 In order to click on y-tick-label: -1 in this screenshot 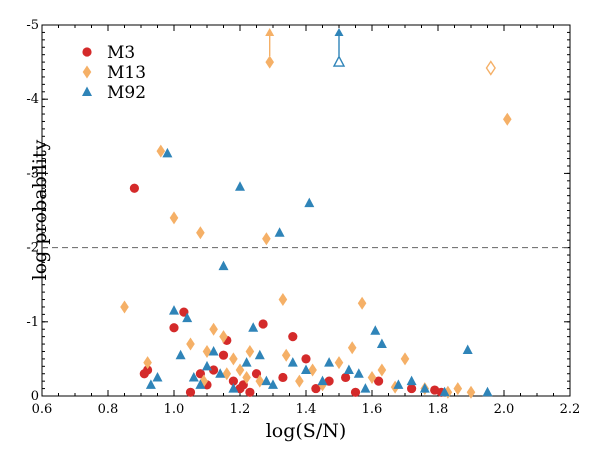, I will do `click(32, 322)`.